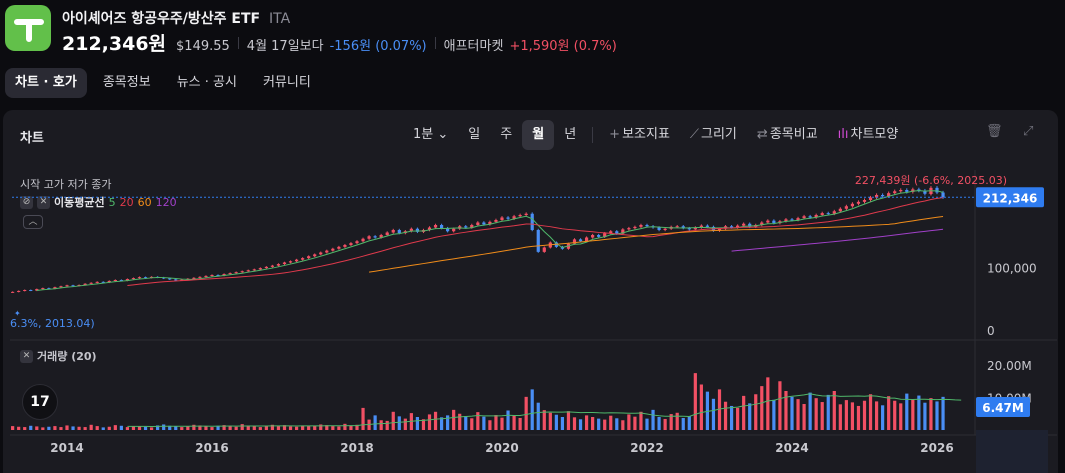 Image resolution: width=1065 pixels, height=473 pixels. Describe the element at coordinates (66, 184) in the screenshot. I see `ohlc-legend: 시작 고가 저가 종가` at that location.